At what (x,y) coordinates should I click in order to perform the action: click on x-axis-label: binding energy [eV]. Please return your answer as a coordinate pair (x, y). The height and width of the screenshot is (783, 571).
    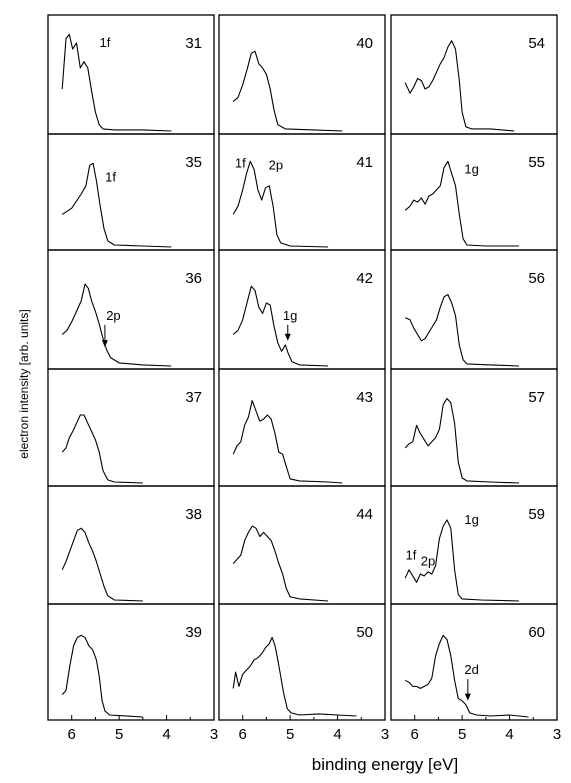
    Looking at the image, I should click on (385, 764).